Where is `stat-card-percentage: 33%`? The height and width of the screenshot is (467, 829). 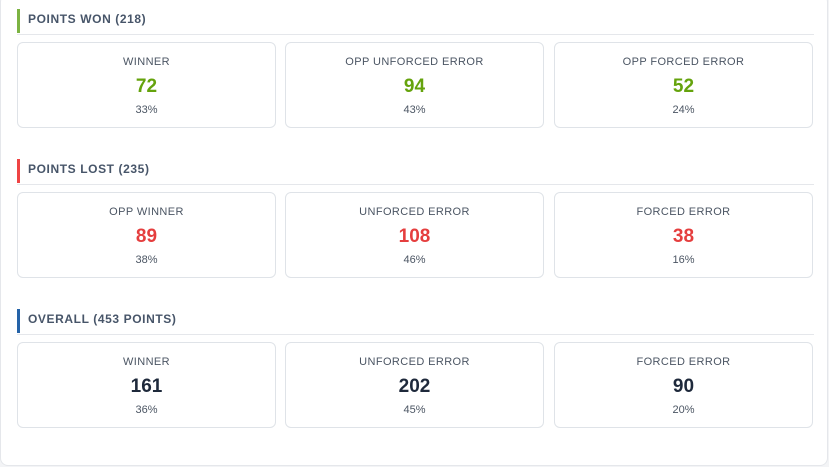
stat-card-percentage: 33% is located at coordinates (146, 110).